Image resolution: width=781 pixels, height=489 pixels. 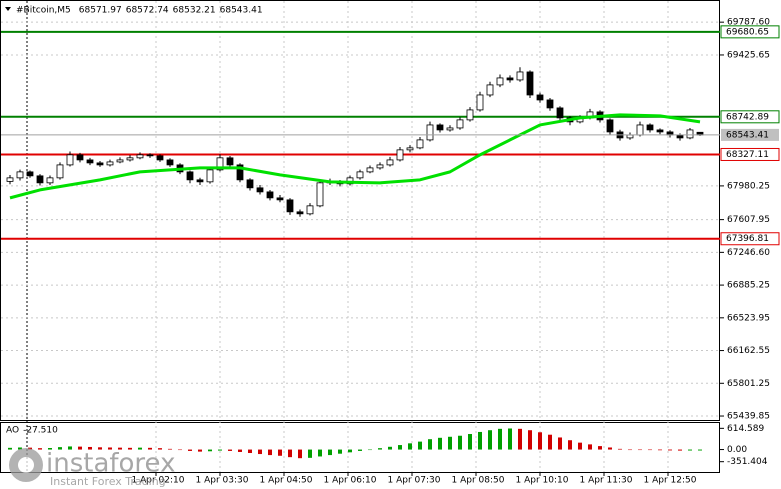 What do you see at coordinates (12, 431) in the screenshot?
I see `ao-name: AO` at bounding box center [12, 431].